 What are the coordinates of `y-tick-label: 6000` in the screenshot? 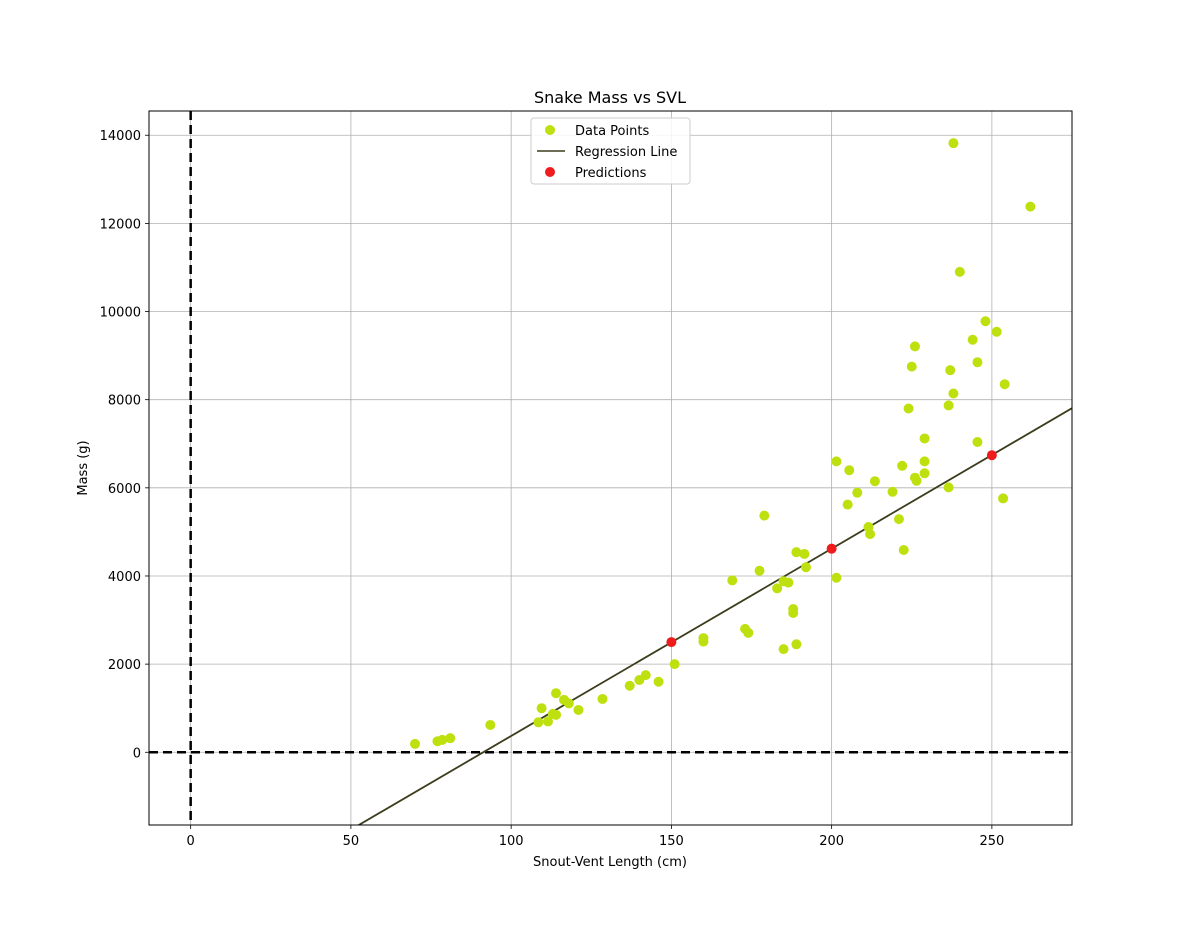 It's located at (124, 489).